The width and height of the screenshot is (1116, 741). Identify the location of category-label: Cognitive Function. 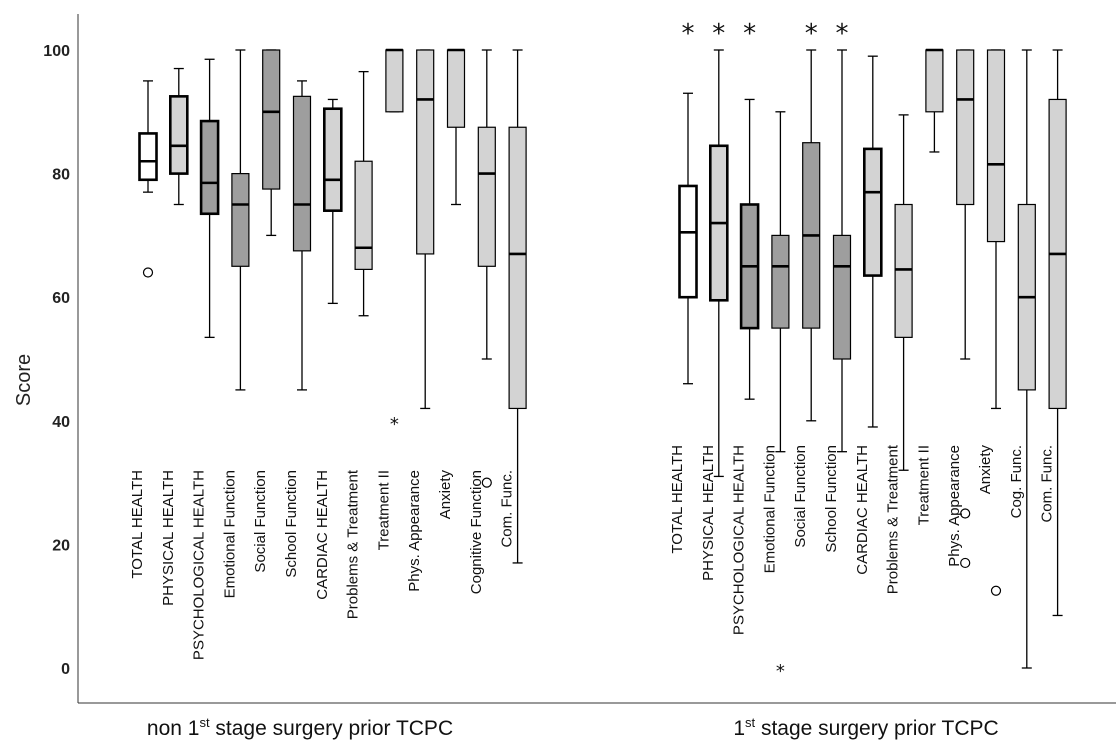
(476, 532).